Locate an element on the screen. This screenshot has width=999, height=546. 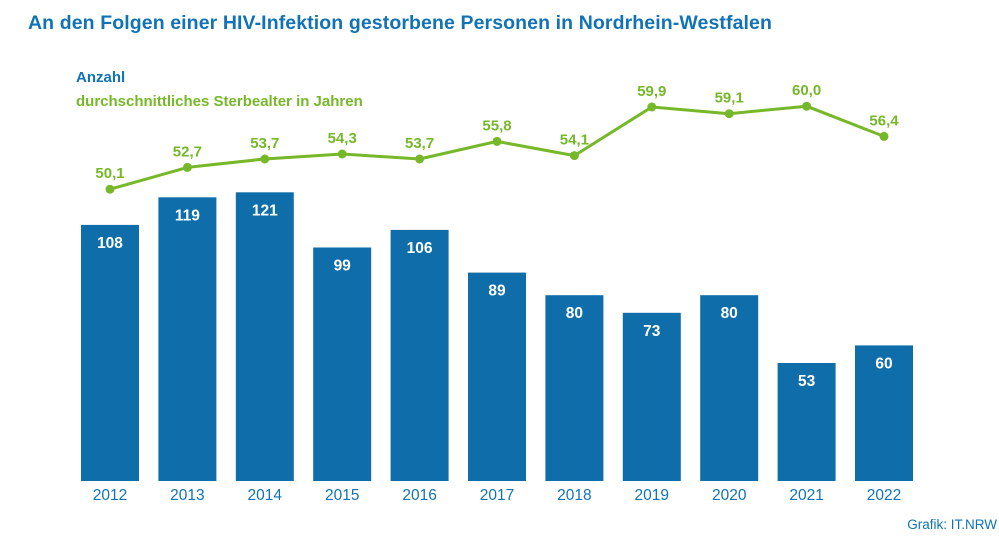
bar-value-label: 73 is located at coordinates (652, 331).